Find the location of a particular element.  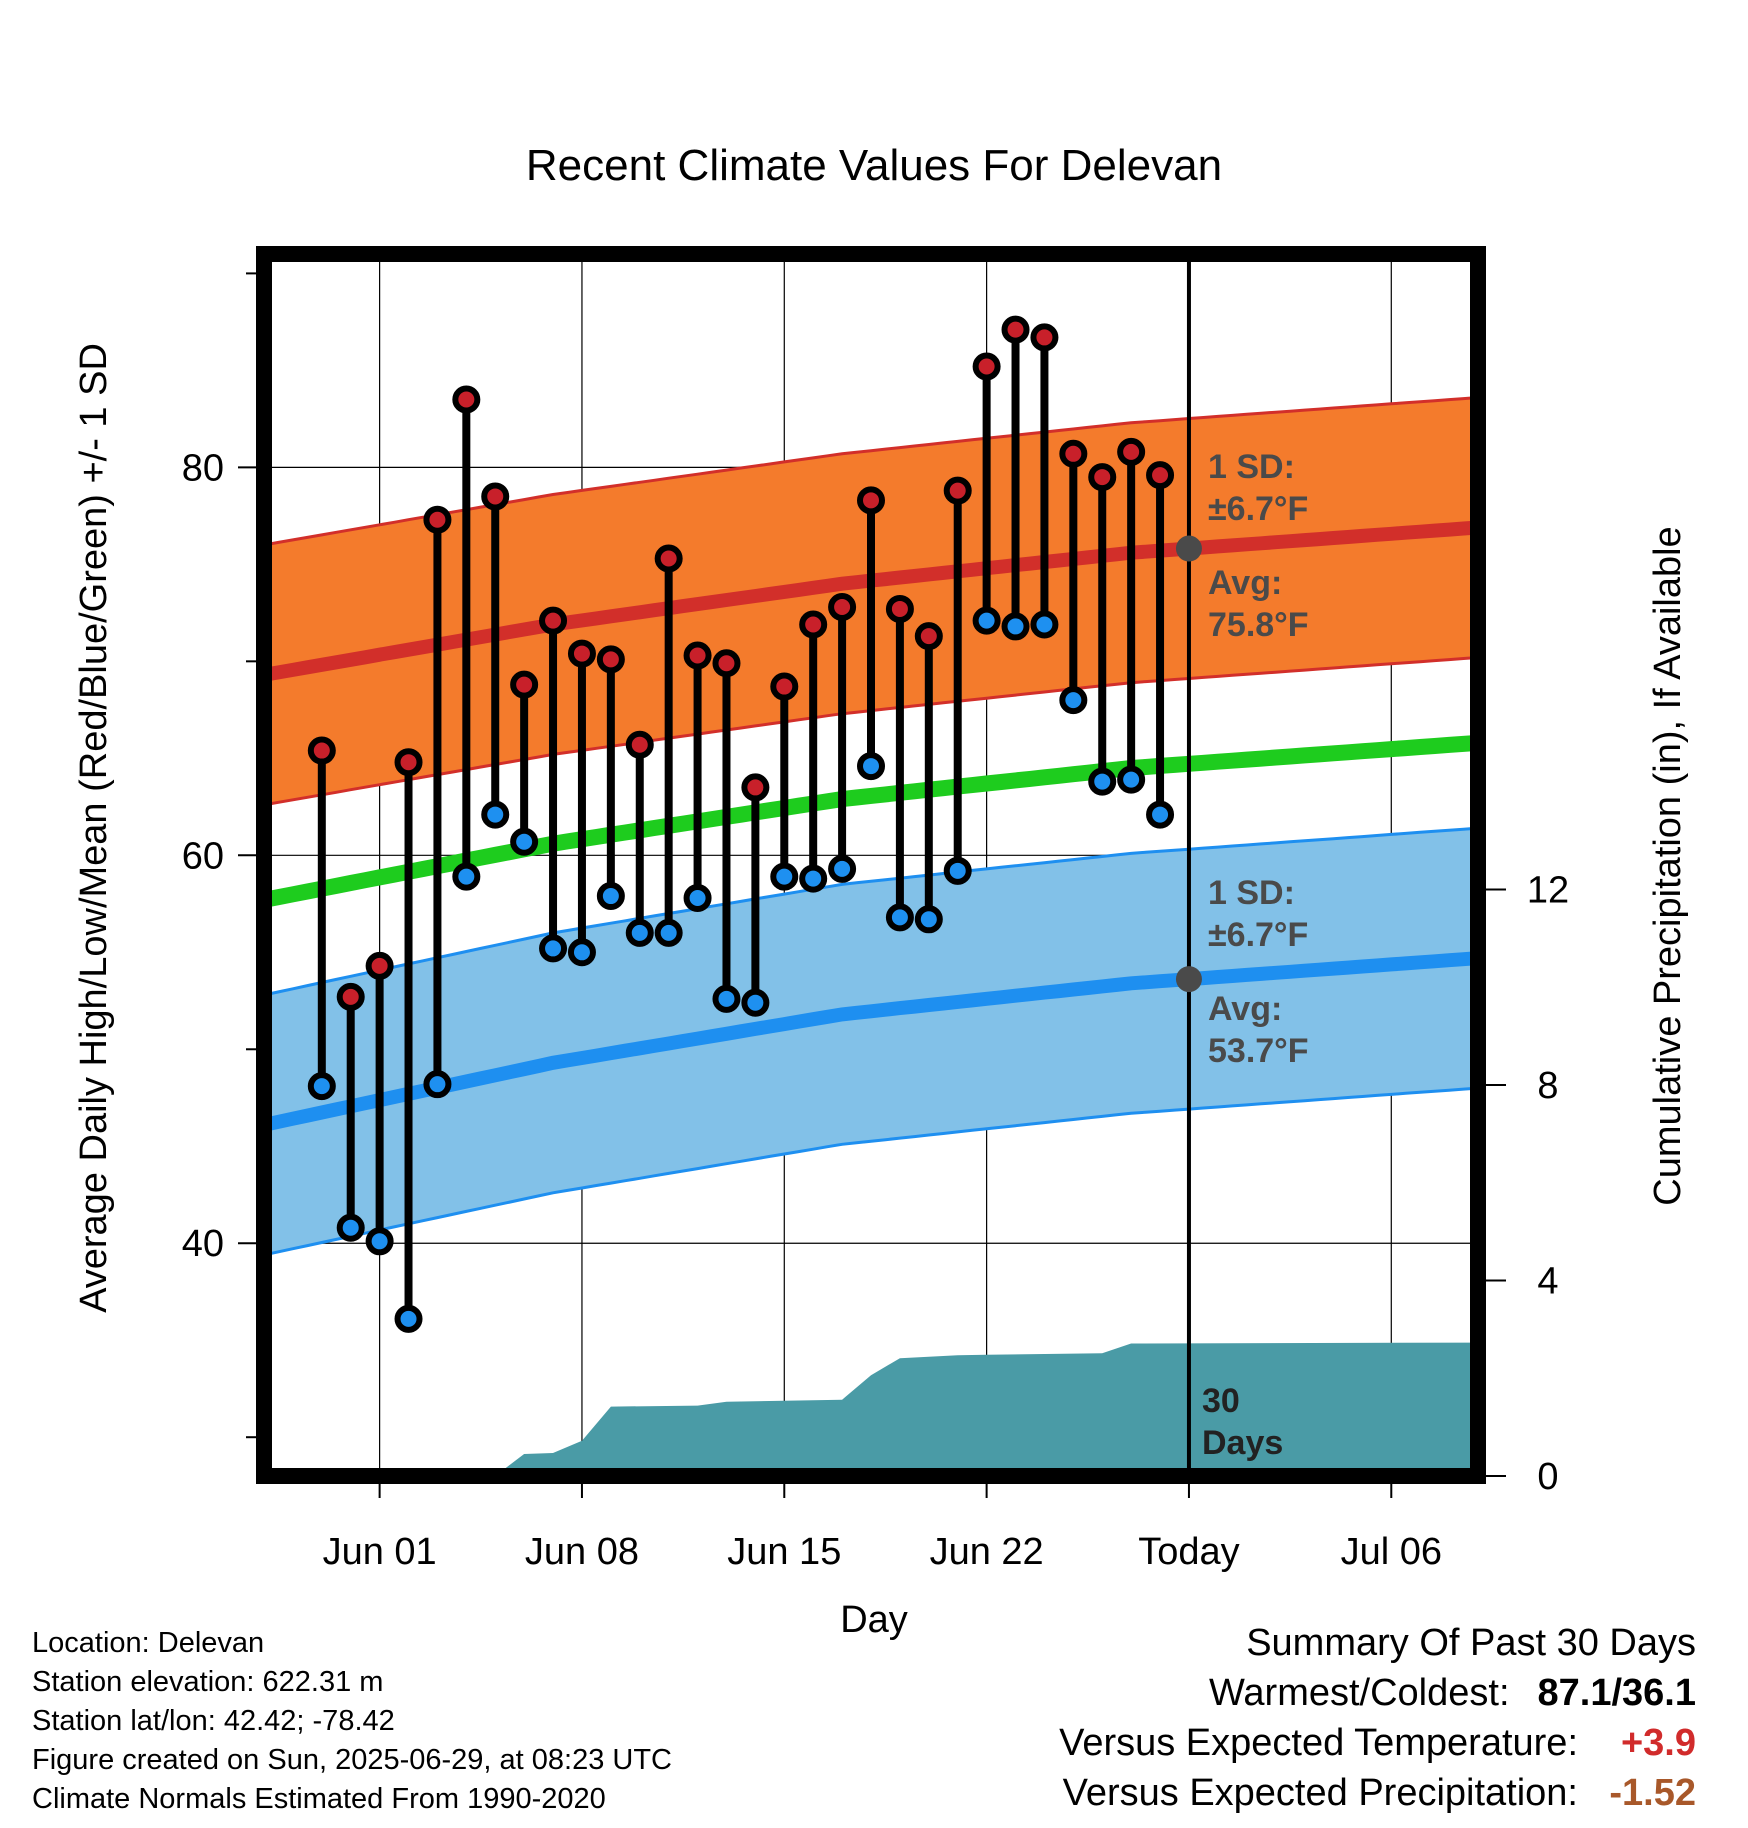

low-sd-value: ±6.7°F is located at coordinates (1258, 935).